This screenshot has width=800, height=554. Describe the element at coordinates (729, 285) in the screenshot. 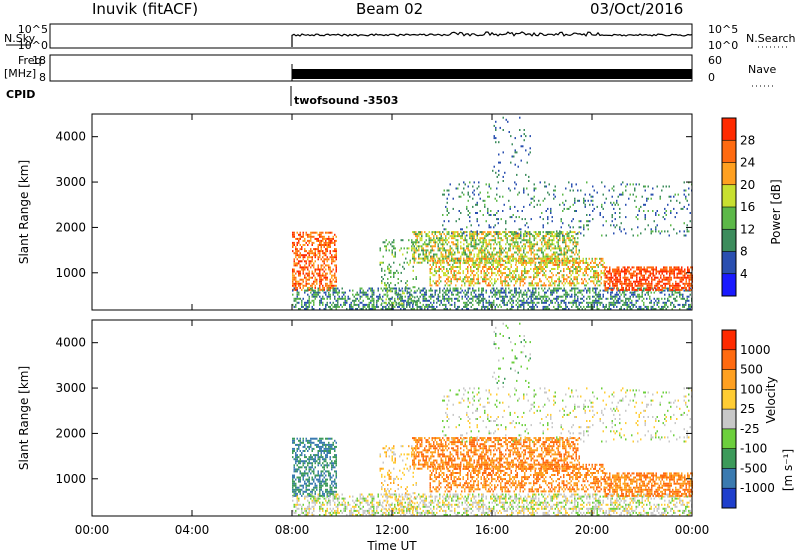

I see `power-colorbar-swatch` at that location.